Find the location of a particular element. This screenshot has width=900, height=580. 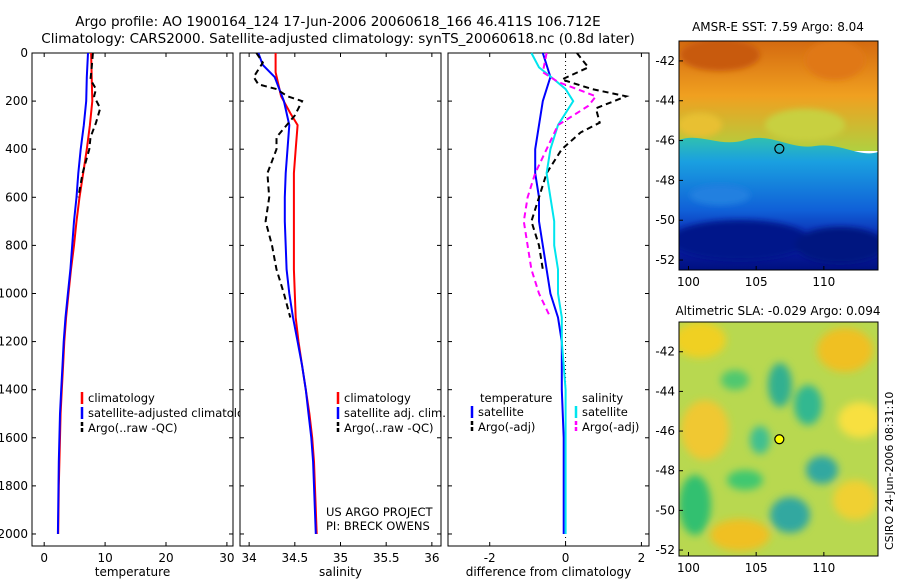

depth-tick-label: 200 is located at coordinates (16, 101).